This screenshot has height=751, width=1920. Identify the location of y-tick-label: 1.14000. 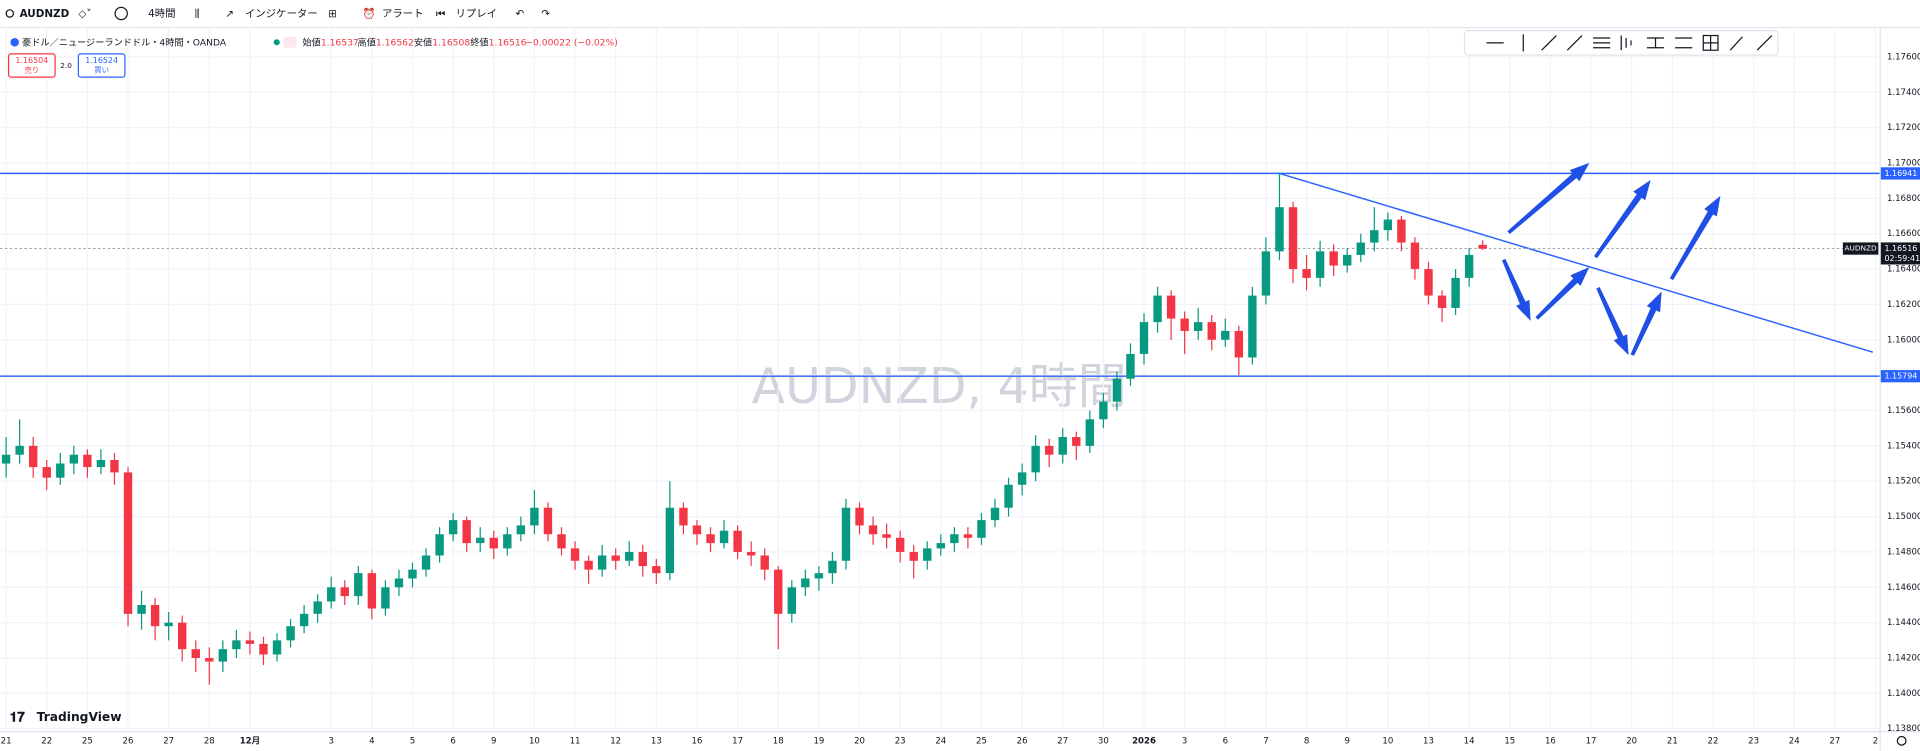
(1903, 694).